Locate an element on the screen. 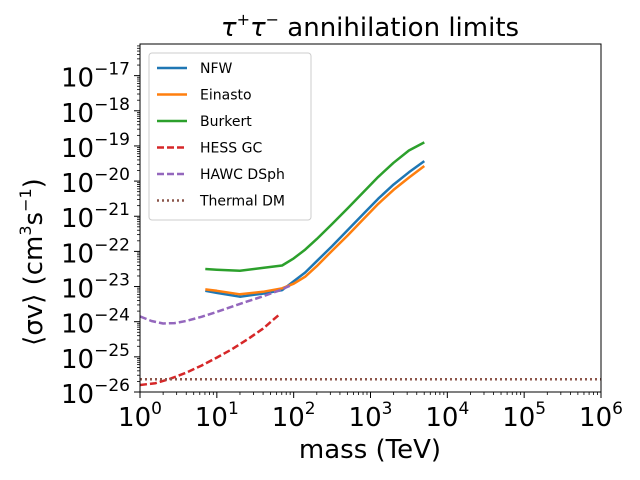  series-line-nfw is located at coordinates (315, 229).